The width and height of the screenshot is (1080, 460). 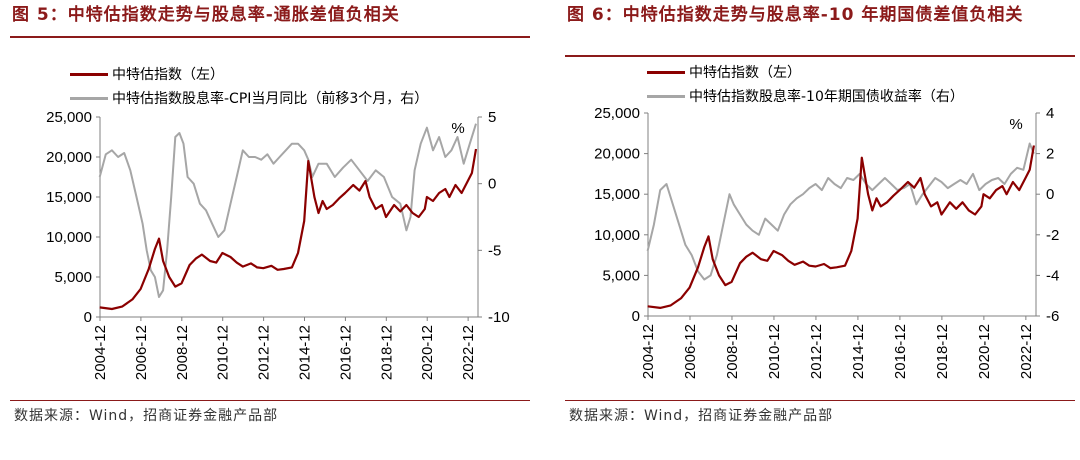 What do you see at coordinates (795, 15) in the screenshot?
I see `figure-title: 图 6：中特估指数走势与股息率-10 年期国债差值负相关` at bounding box center [795, 15].